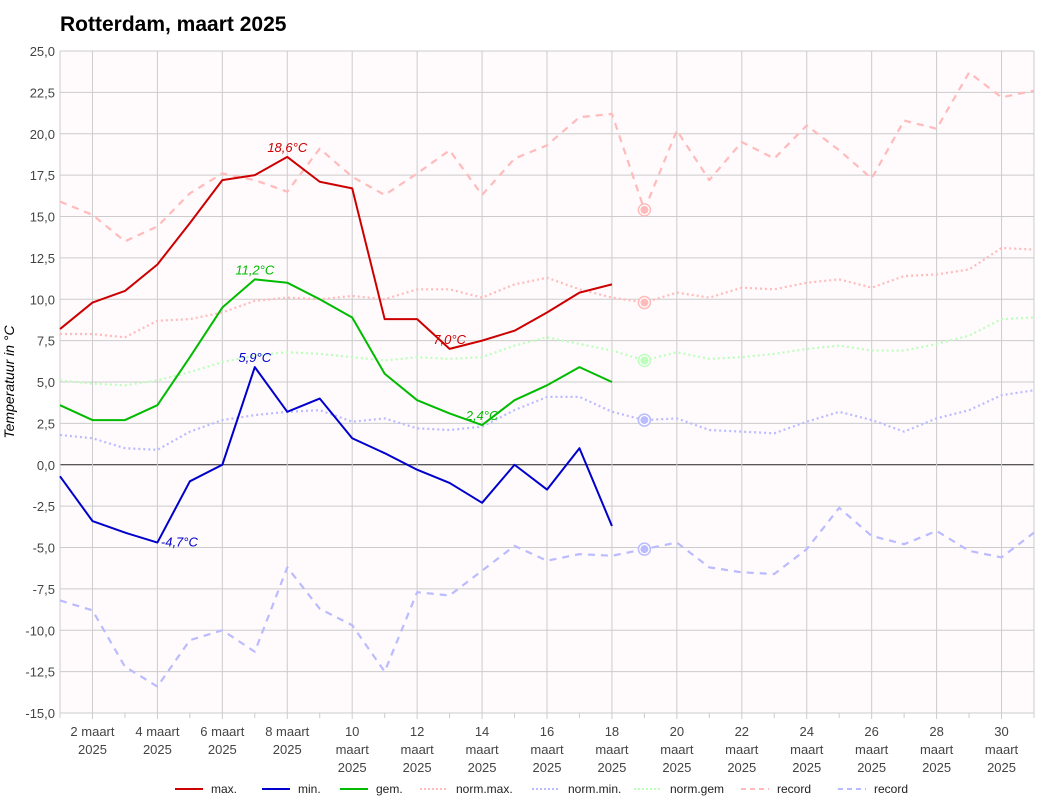 Image resolution: width=1042 pixels, height=805 pixels. What do you see at coordinates (173, 24) in the screenshot?
I see `chart-title: Rotterdam, maart 2025` at bounding box center [173, 24].